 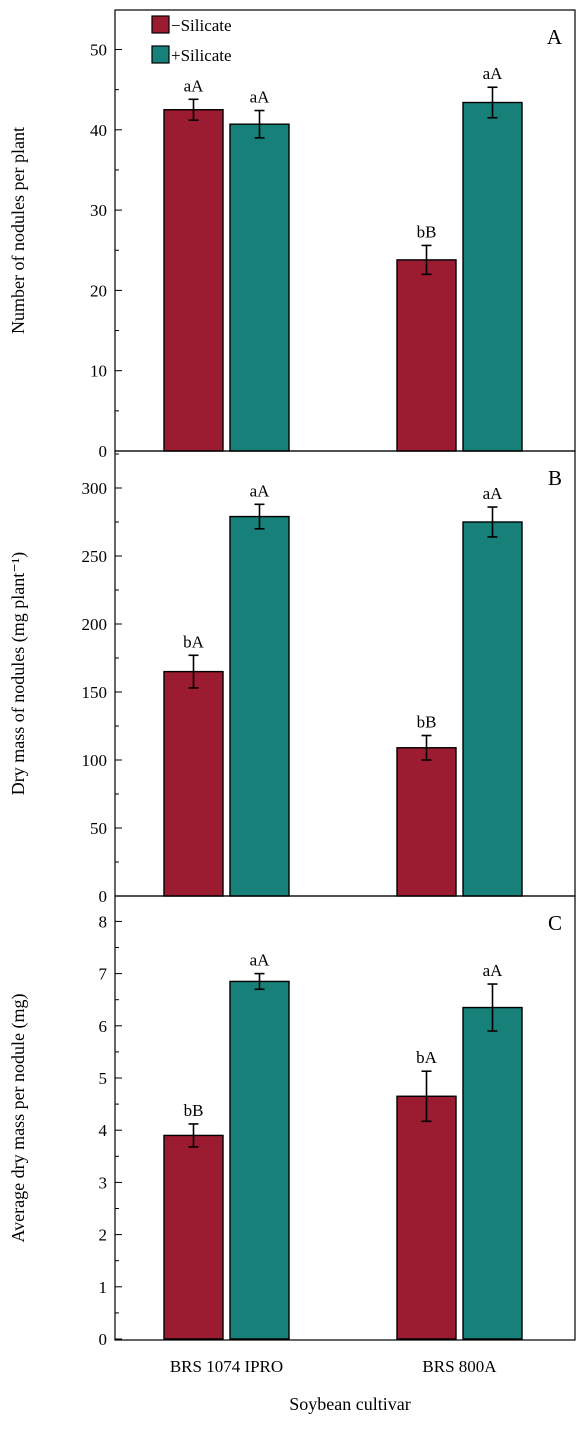 What do you see at coordinates (103, 974) in the screenshot?
I see `y-tick-label: 7` at bounding box center [103, 974].